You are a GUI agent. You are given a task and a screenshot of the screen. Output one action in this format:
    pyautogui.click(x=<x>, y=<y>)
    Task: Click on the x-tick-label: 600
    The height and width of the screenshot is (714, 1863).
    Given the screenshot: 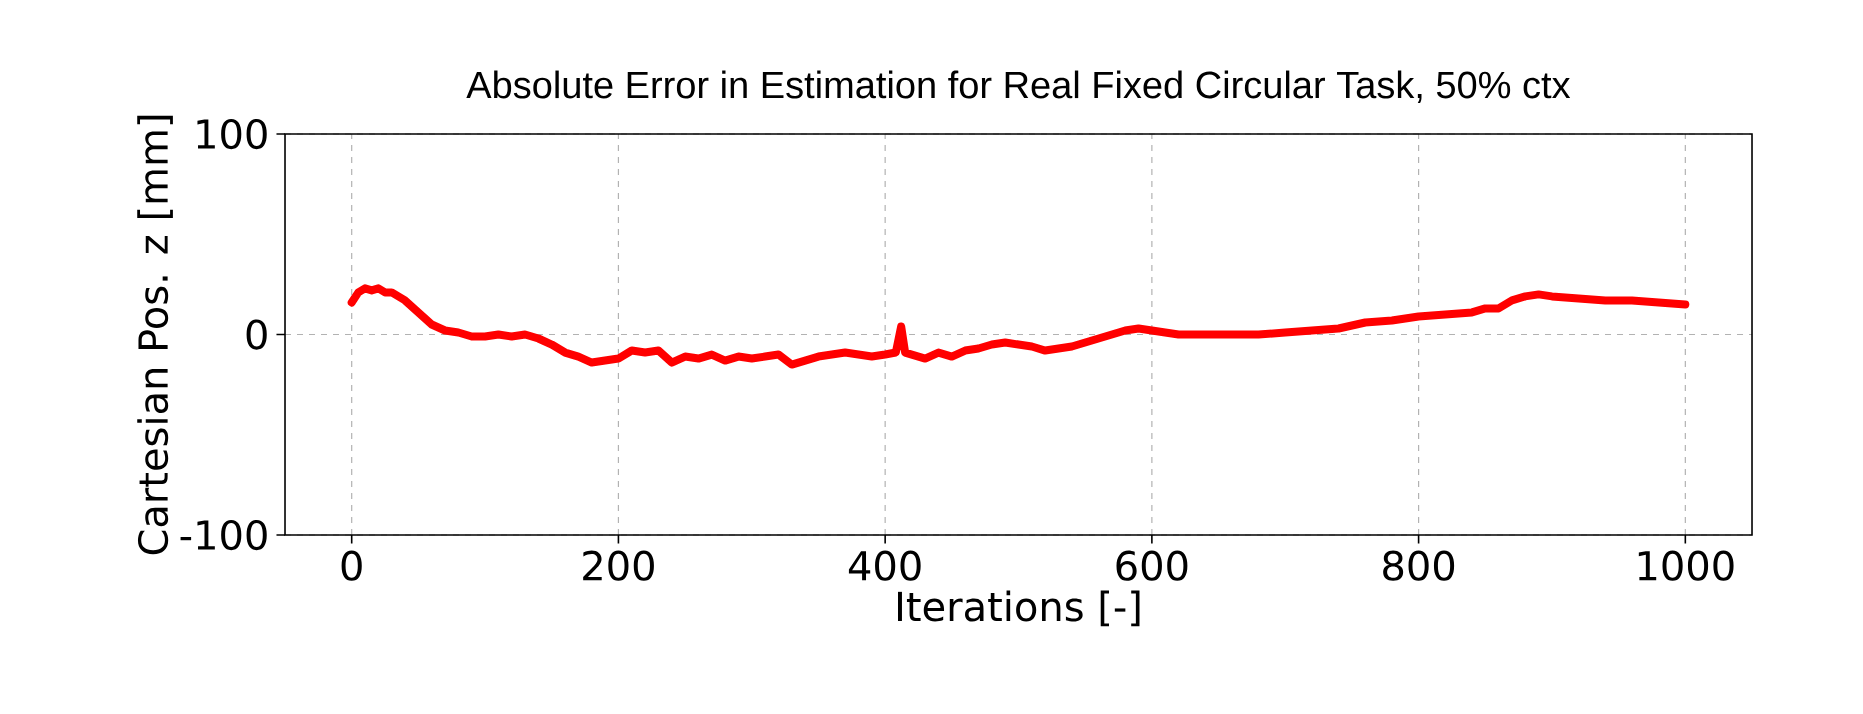 What is the action you would take?
    pyautogui.click(x=1152, y=565)
    